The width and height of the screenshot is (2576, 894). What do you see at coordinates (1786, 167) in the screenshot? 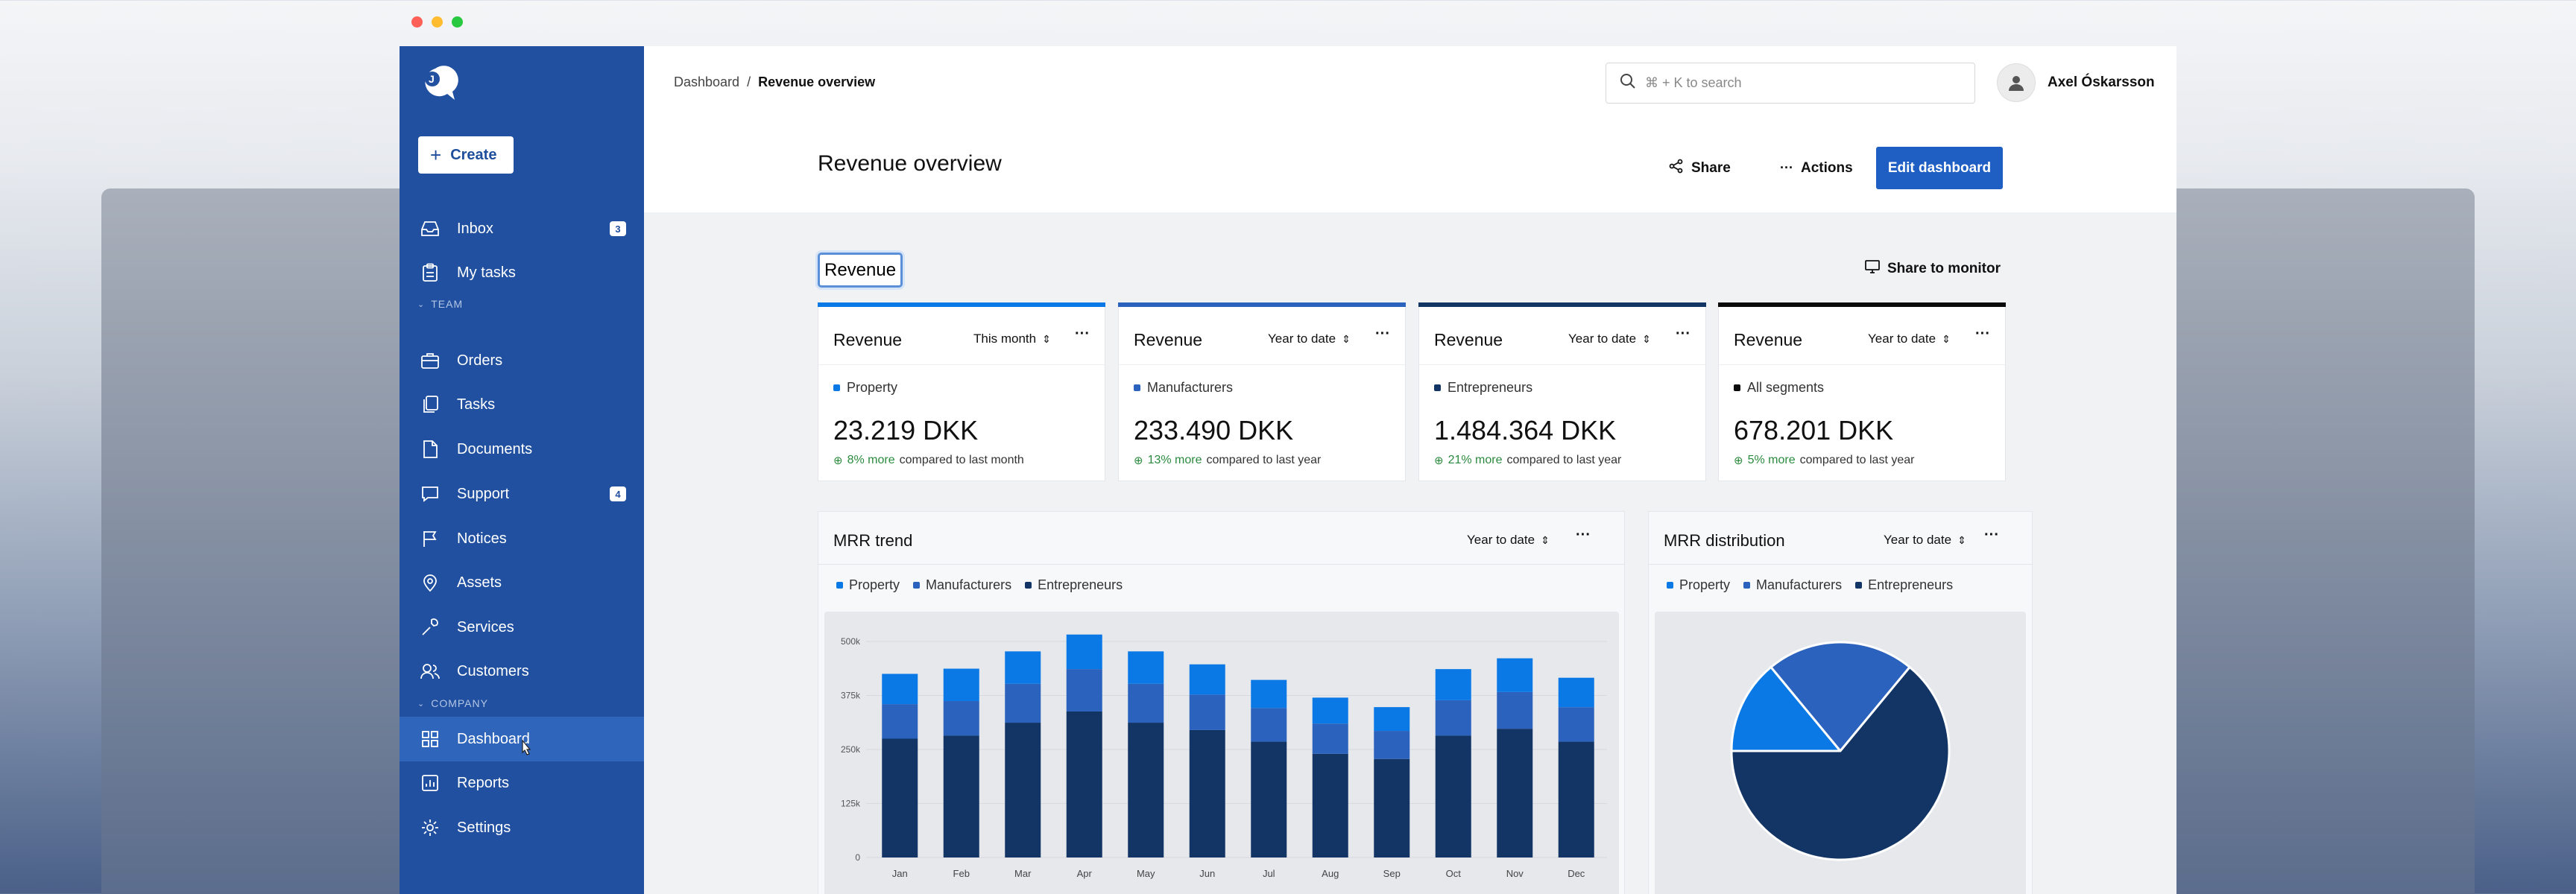
I see `more-icon: ···` at bounding box center [1786, 167].